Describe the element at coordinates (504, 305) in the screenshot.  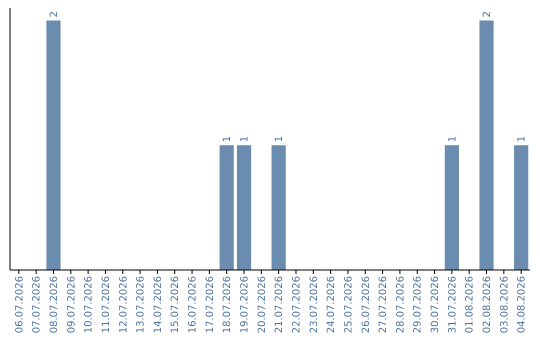
I see `x-tick-label: 03.08.2026` at that location.